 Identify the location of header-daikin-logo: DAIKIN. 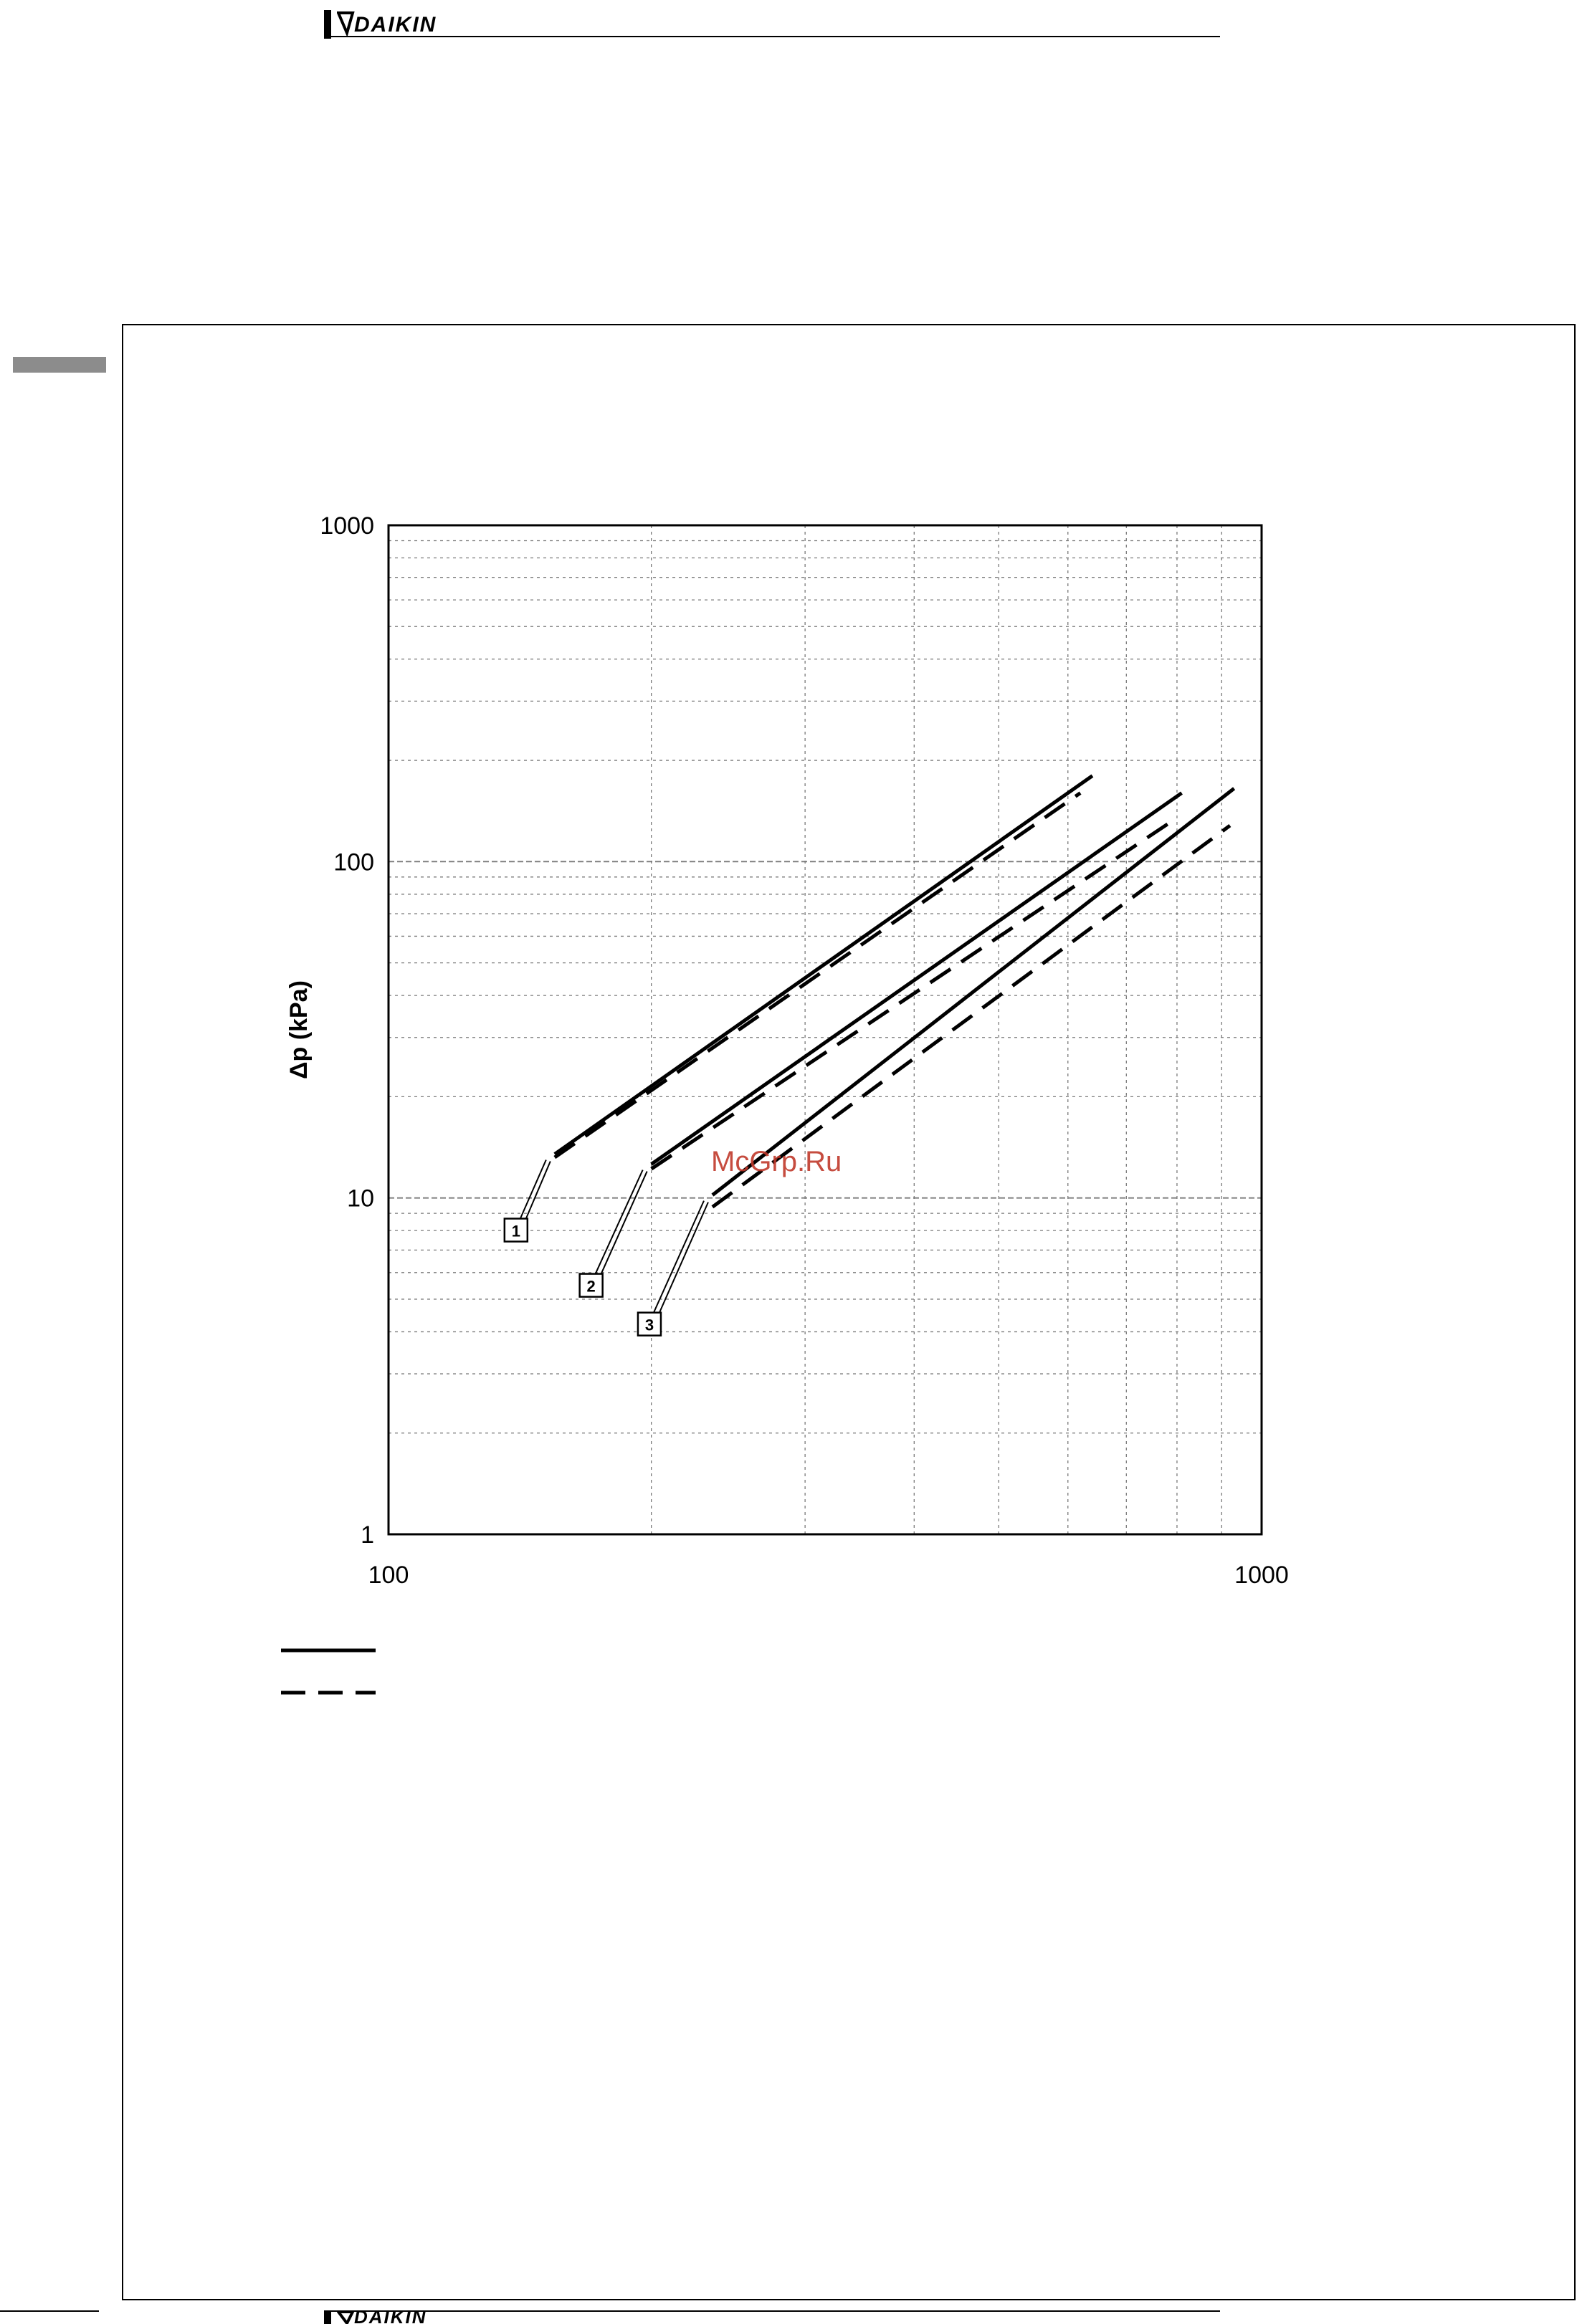
(387, 24).